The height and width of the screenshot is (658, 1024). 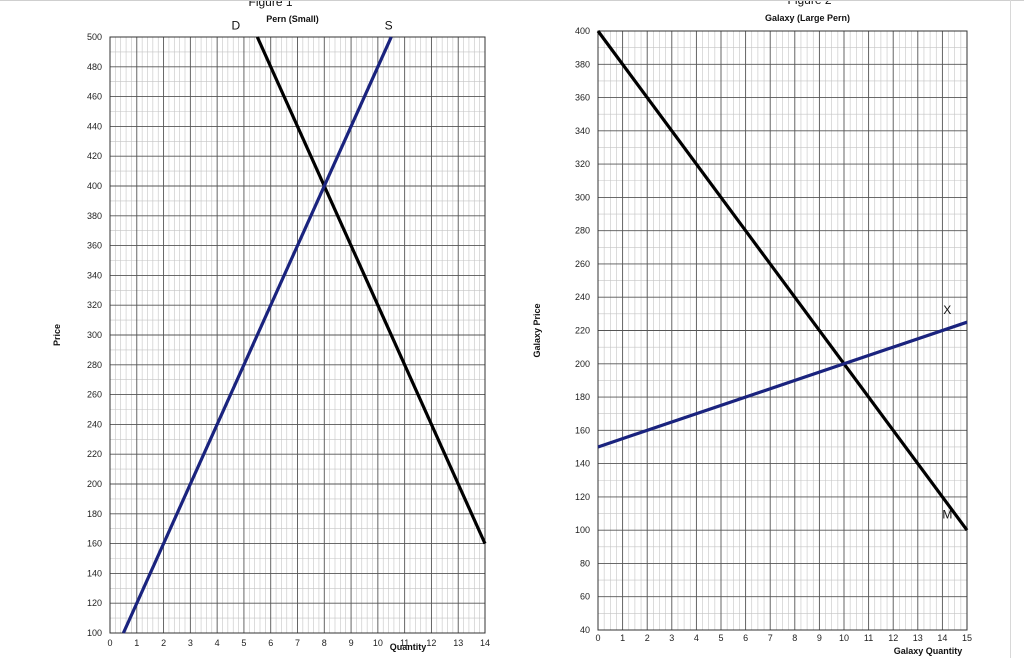 I want to click on y-tick-label: 500, so click(x=94, y=37).